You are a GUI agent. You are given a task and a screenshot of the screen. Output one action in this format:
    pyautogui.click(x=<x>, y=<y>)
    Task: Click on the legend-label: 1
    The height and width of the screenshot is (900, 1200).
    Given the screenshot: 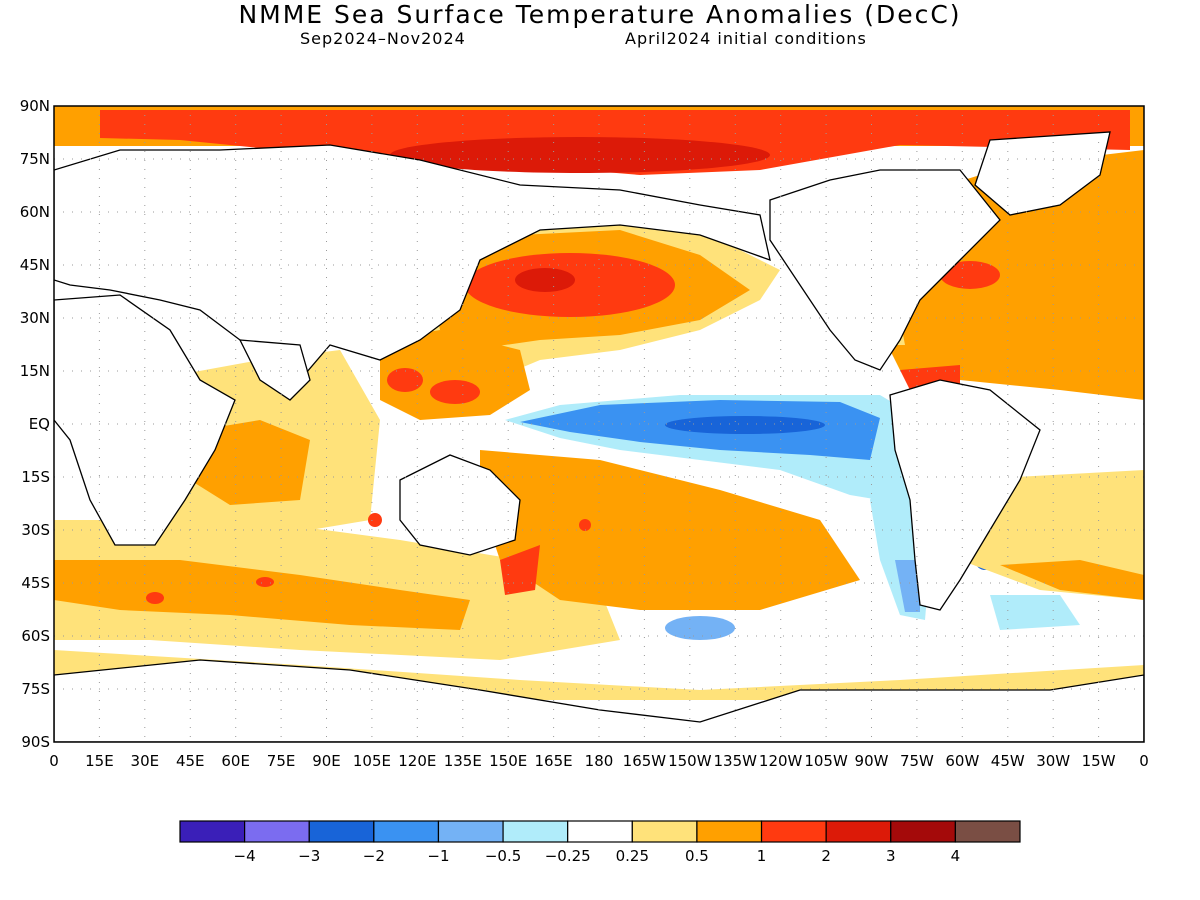 What is the action you would take?
    pyautogui.click(x=762, y=856)
    